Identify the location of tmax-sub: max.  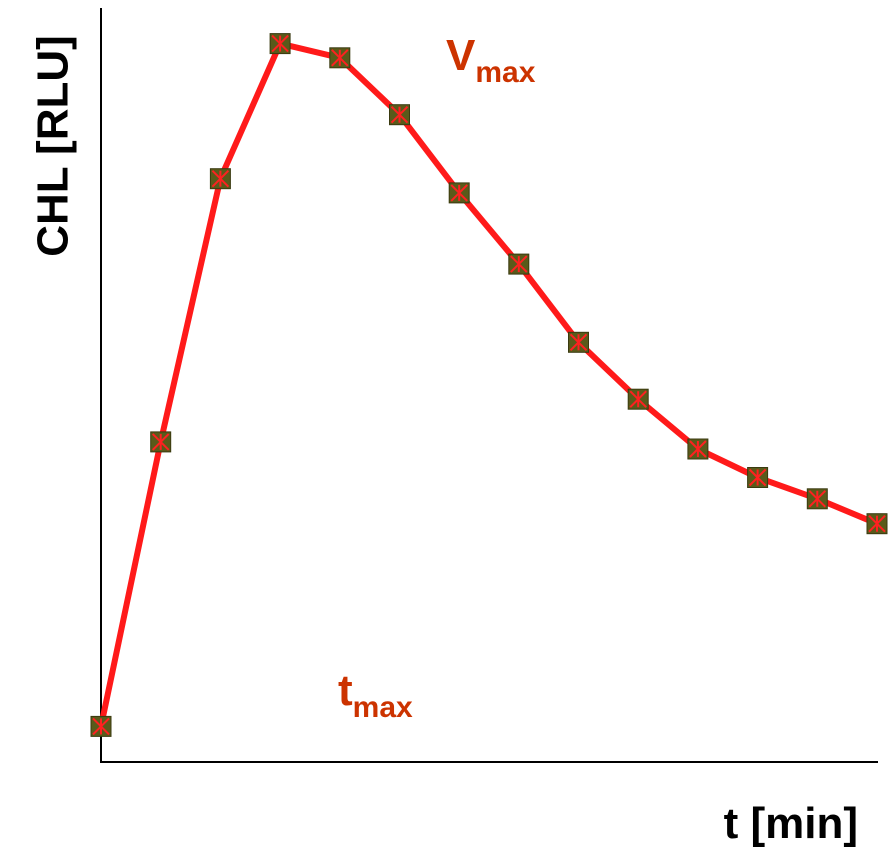
(383, 707).